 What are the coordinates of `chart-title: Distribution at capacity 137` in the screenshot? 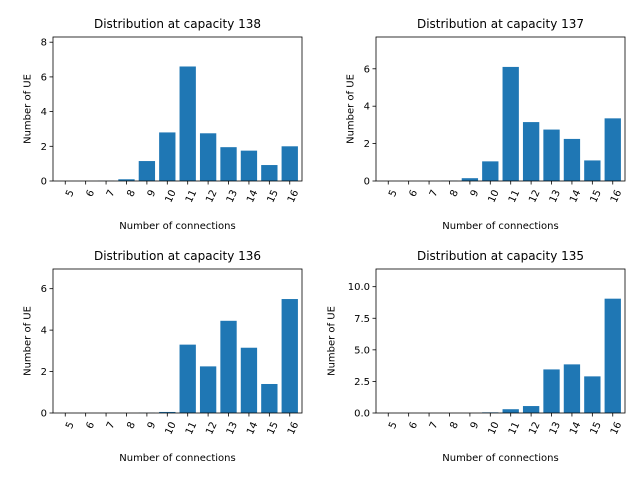 It's located at (500, 24).